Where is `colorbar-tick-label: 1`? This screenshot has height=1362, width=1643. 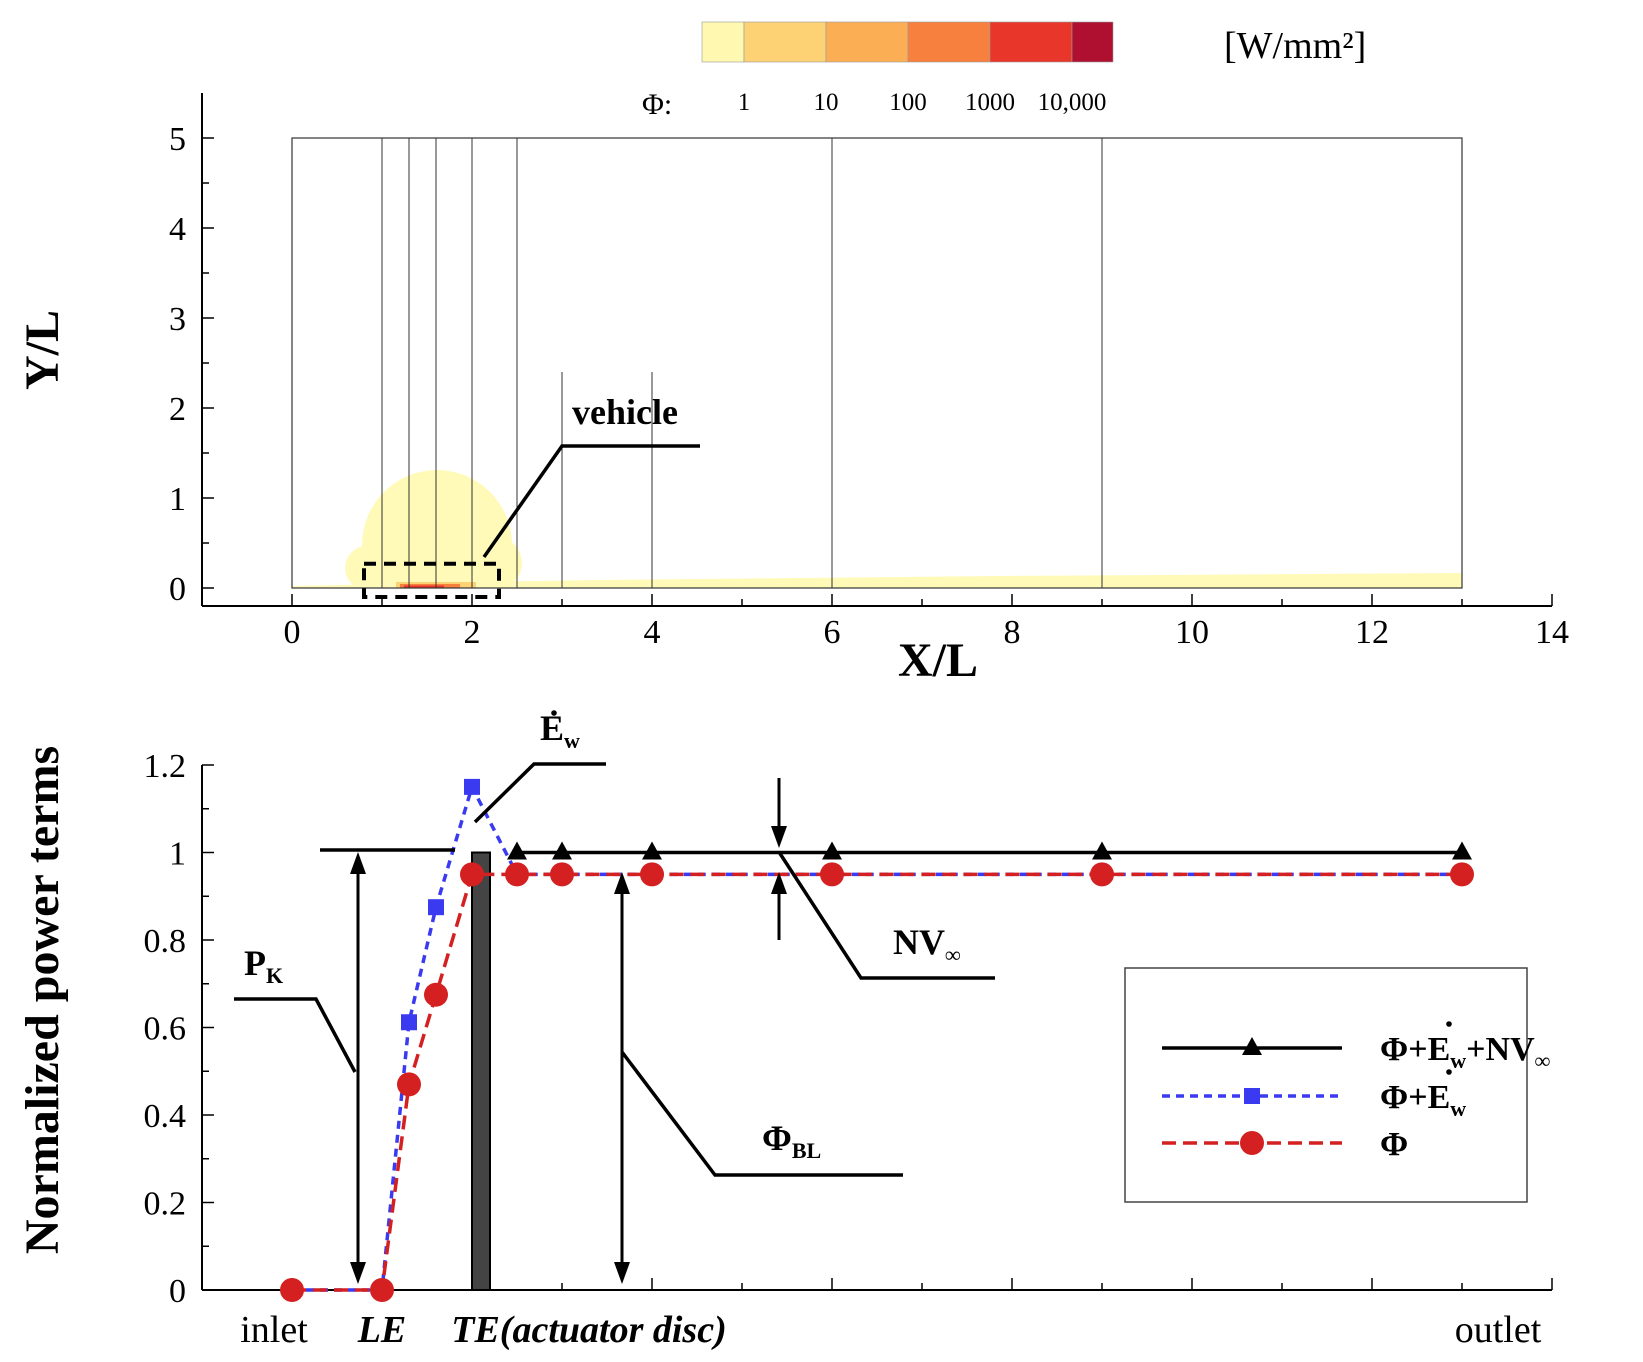
colorbar-tick-label: 1 is located at coordinates (744, 102).